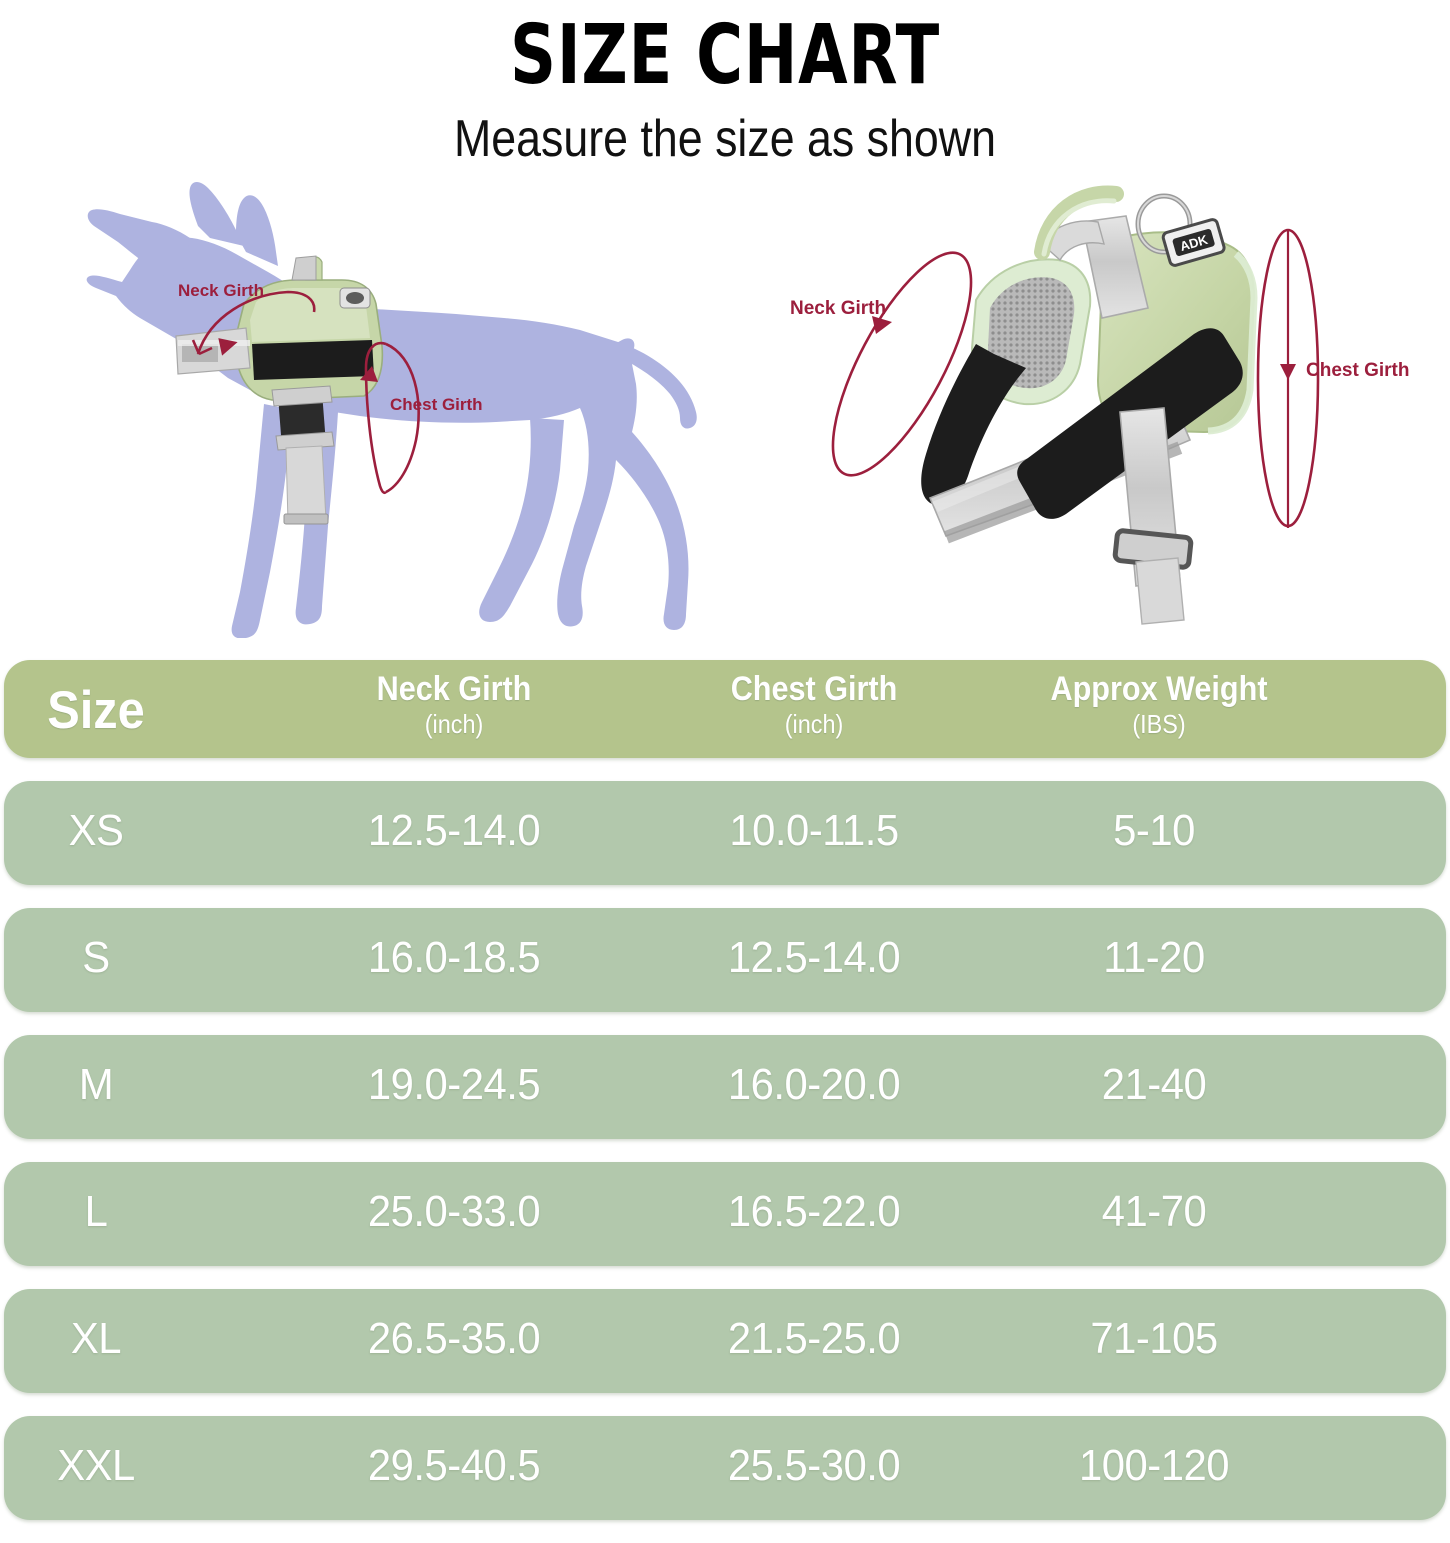 The width and height of the screenshot is (1450, 1543). I want to click on harness-on-dog-graphic, so click(279, 390).